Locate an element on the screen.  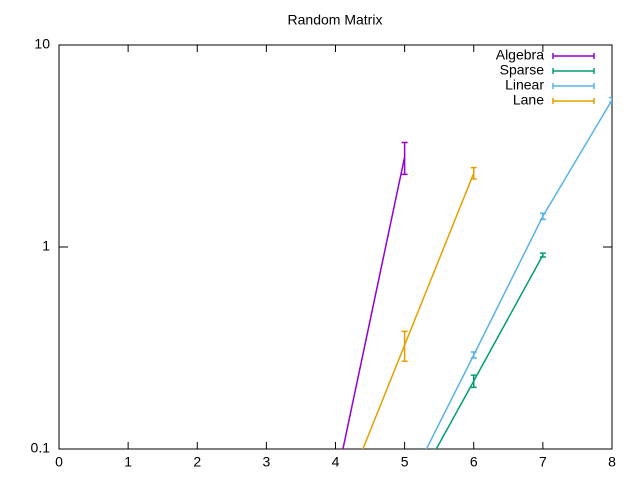
x-tick-label: 3 is located at coordinates (266, 462).